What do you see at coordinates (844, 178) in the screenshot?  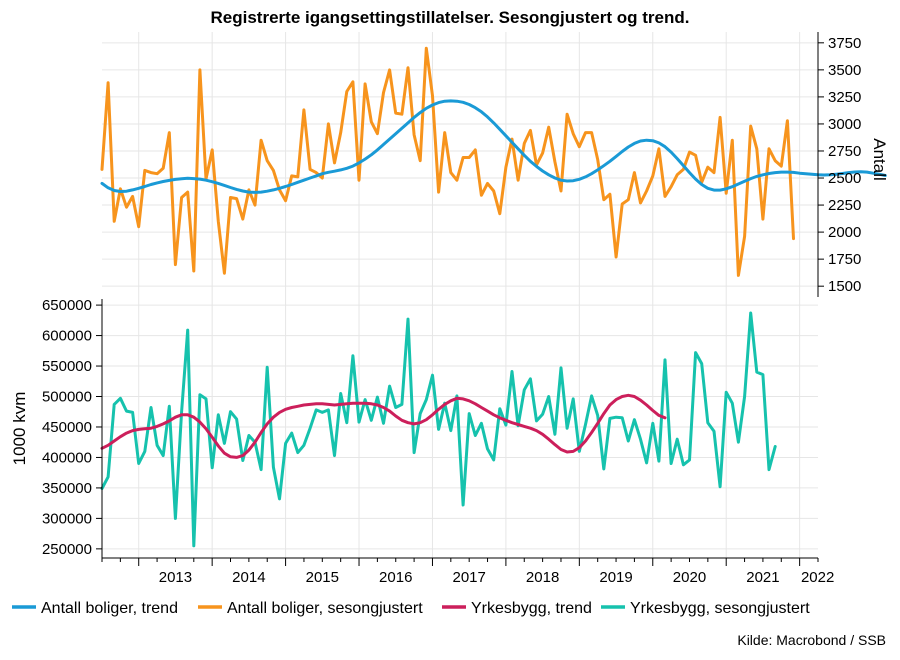 I see `y-tick-label: 2500` at bounding box center [844, 178].